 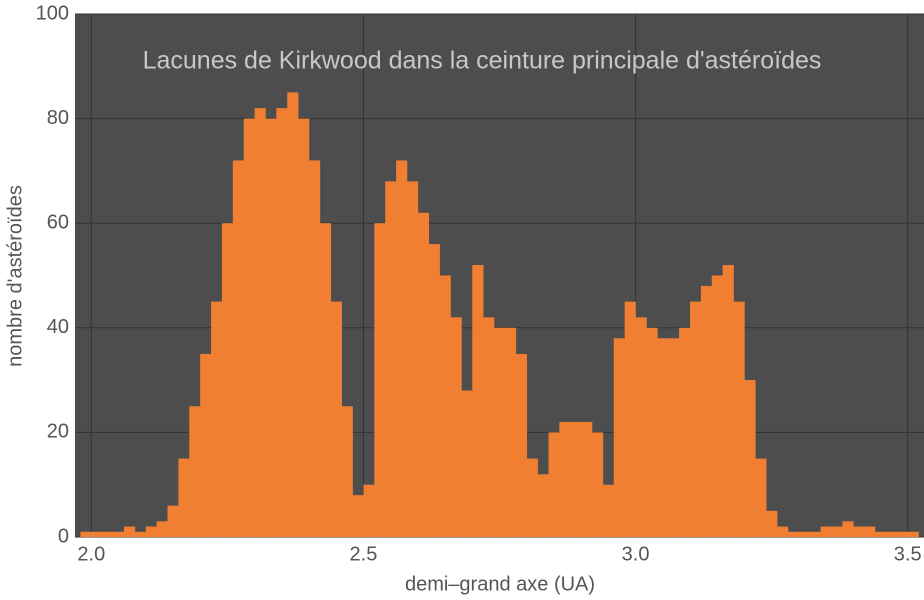 What do you see at coordinates (58, 118) in the screenshot?
I see `y-tick-label: 80` at bounding box center [58, 118].